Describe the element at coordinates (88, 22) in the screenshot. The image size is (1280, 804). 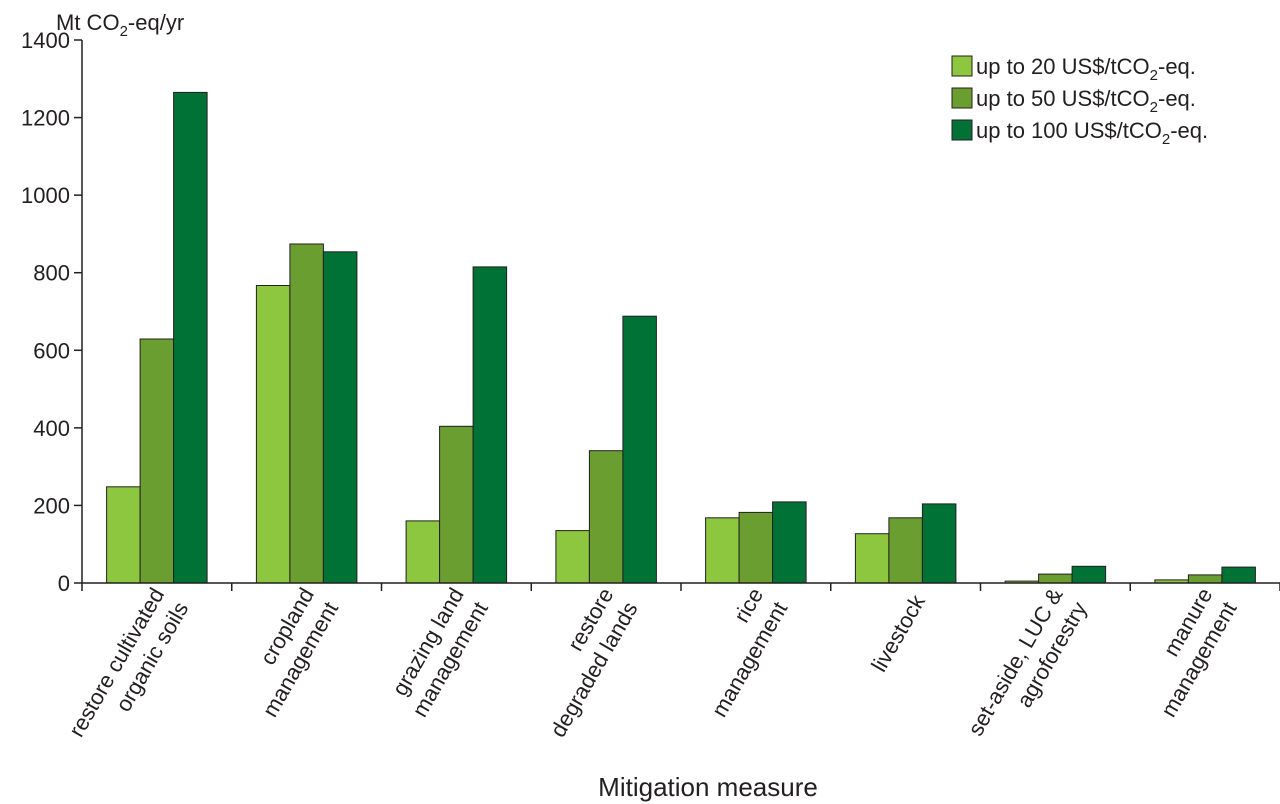
I see `y-axis-title-main: Mt CO` at that location.